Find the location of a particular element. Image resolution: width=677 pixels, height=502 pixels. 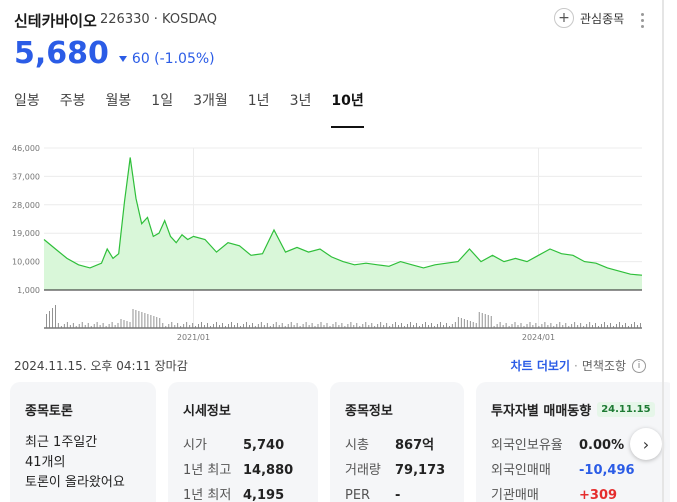

market-info-card: 시세정보 시가 5,740 1년 최고 14,880 1년 최저 4,195 is located at coordinates (243, 442).